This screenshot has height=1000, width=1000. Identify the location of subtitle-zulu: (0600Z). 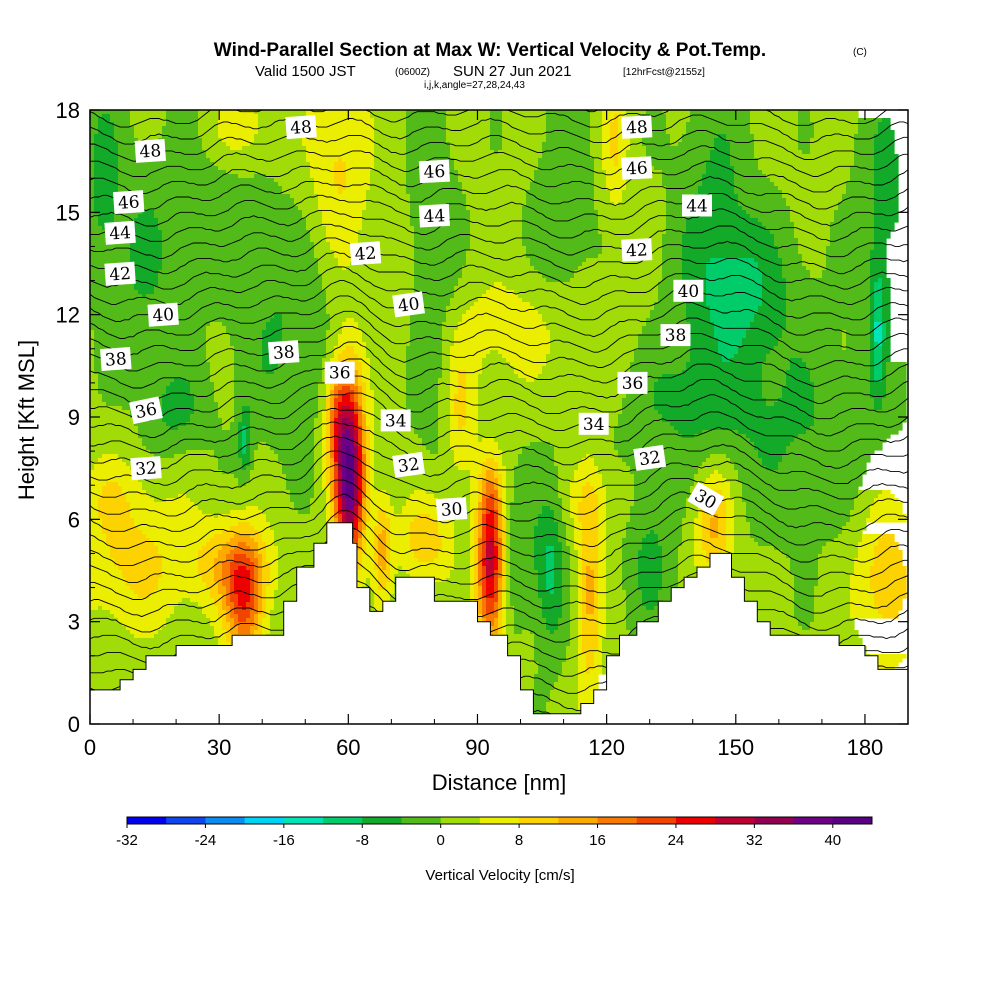
(412, 72).